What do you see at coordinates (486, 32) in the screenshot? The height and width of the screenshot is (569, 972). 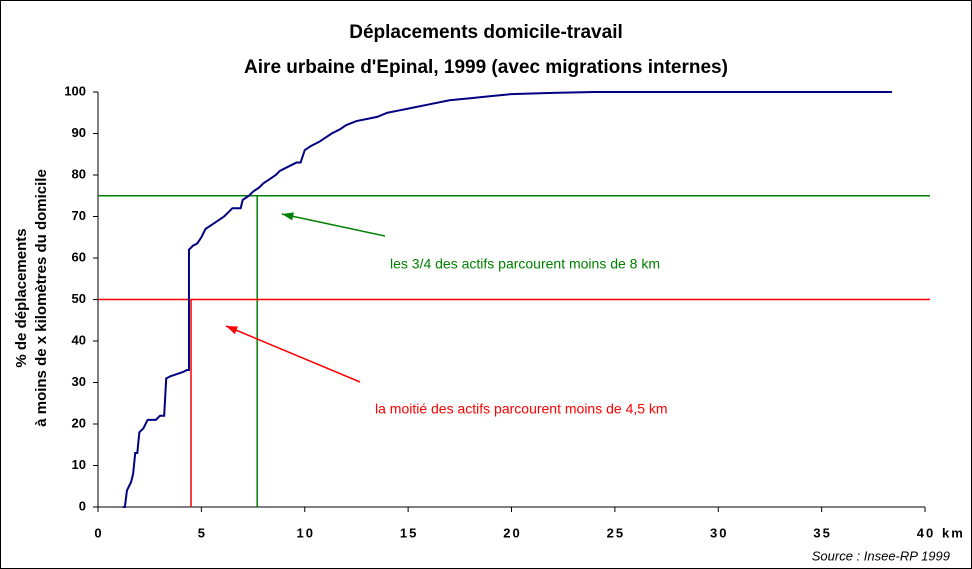 I see `chart-title: Déplacements domicile-travail` at bounding box center [486, 32].